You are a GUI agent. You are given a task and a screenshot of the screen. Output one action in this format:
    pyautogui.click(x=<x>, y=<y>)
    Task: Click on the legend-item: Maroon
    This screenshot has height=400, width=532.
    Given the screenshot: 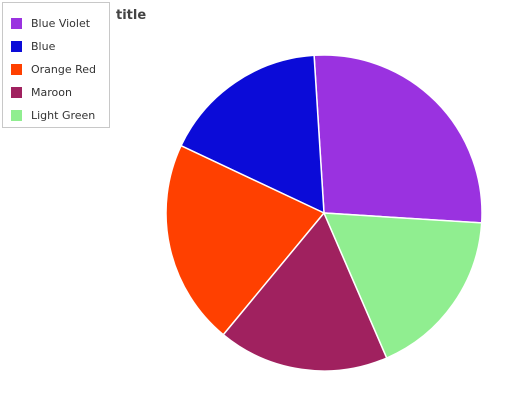 What is the action you would take?
    pyautogui.click(x=41, y=92)
    